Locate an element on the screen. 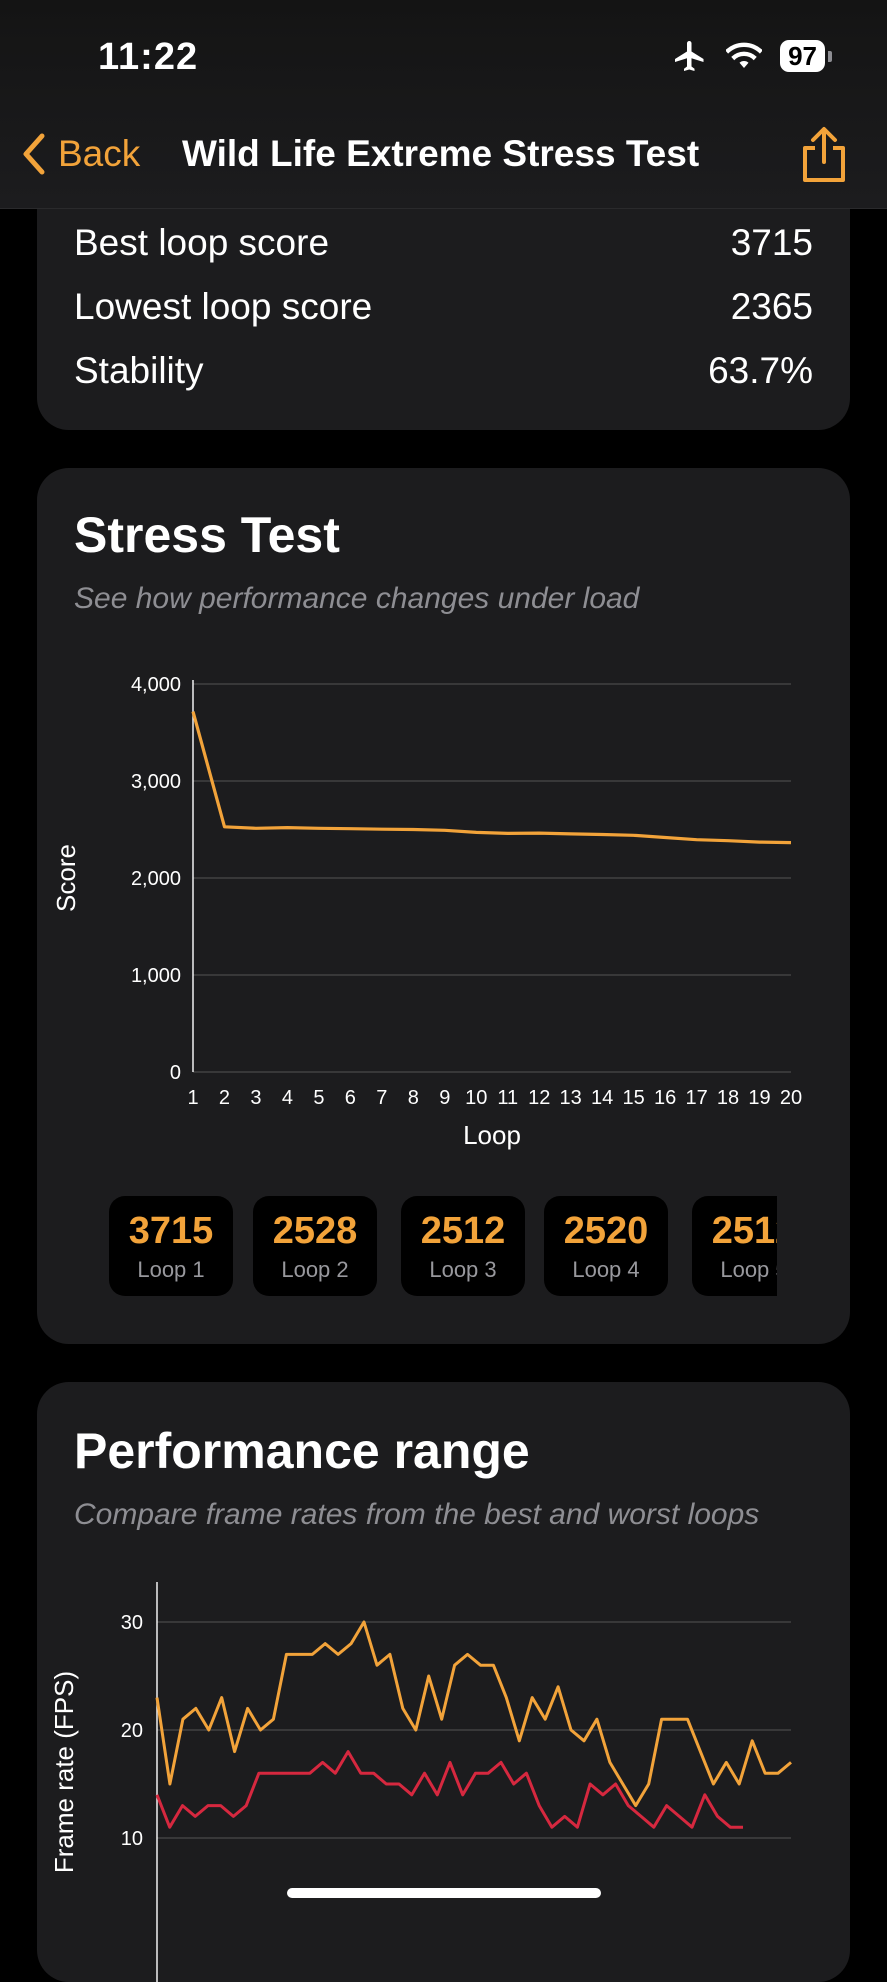 Image resolution: width=887 pixels, height=1982 pixels. x-tick-label: 6 is located at coordinates (350, 1098).